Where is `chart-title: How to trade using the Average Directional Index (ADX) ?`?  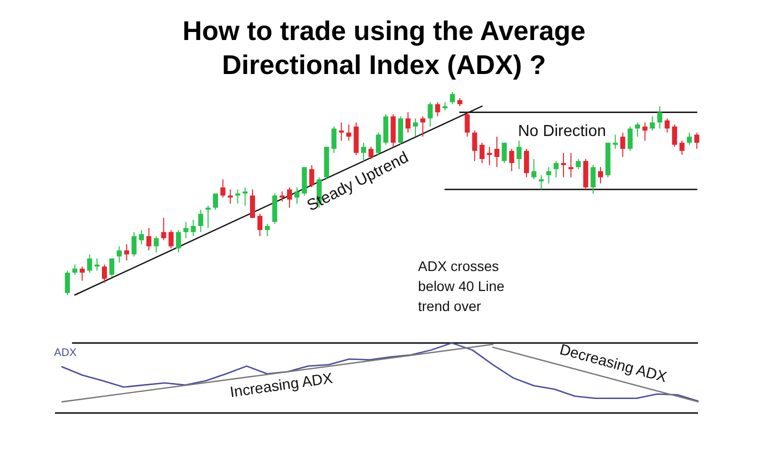
chart-title: How to trade using the Average Directional Index (ADX) ? is located at coordinates (384, 48).